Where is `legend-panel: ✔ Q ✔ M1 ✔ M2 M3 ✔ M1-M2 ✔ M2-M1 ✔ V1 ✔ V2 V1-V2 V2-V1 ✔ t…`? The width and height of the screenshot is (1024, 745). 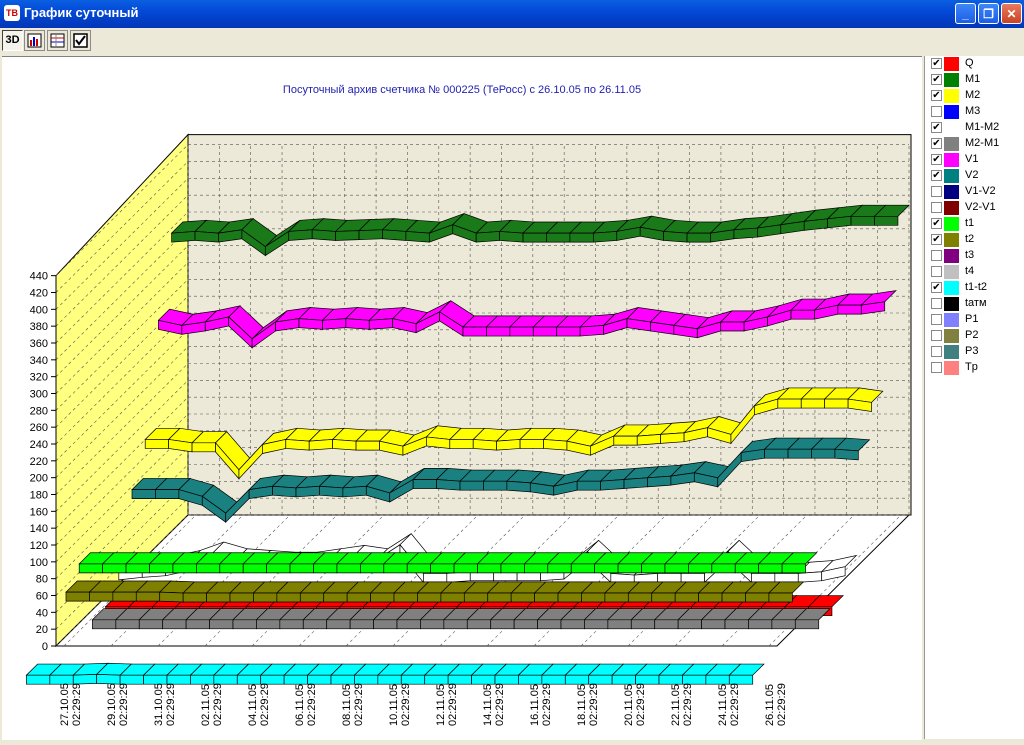
legend-panel: ✔ Q ✔ M1 ✔ M2 M3 ✔ M1-M2 ✔ M2-M1 ✔ V1 ✔ V2 V1-V2 V2-V1 ✔ t… is located at coordinates (974, 397).